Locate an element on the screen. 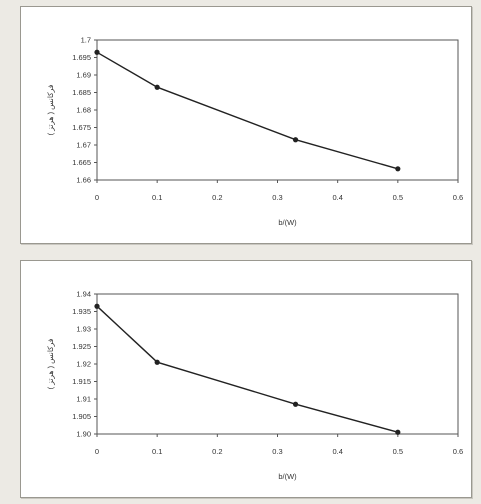  y-tick-label: 1.925 is located at coordinates (81, 346).